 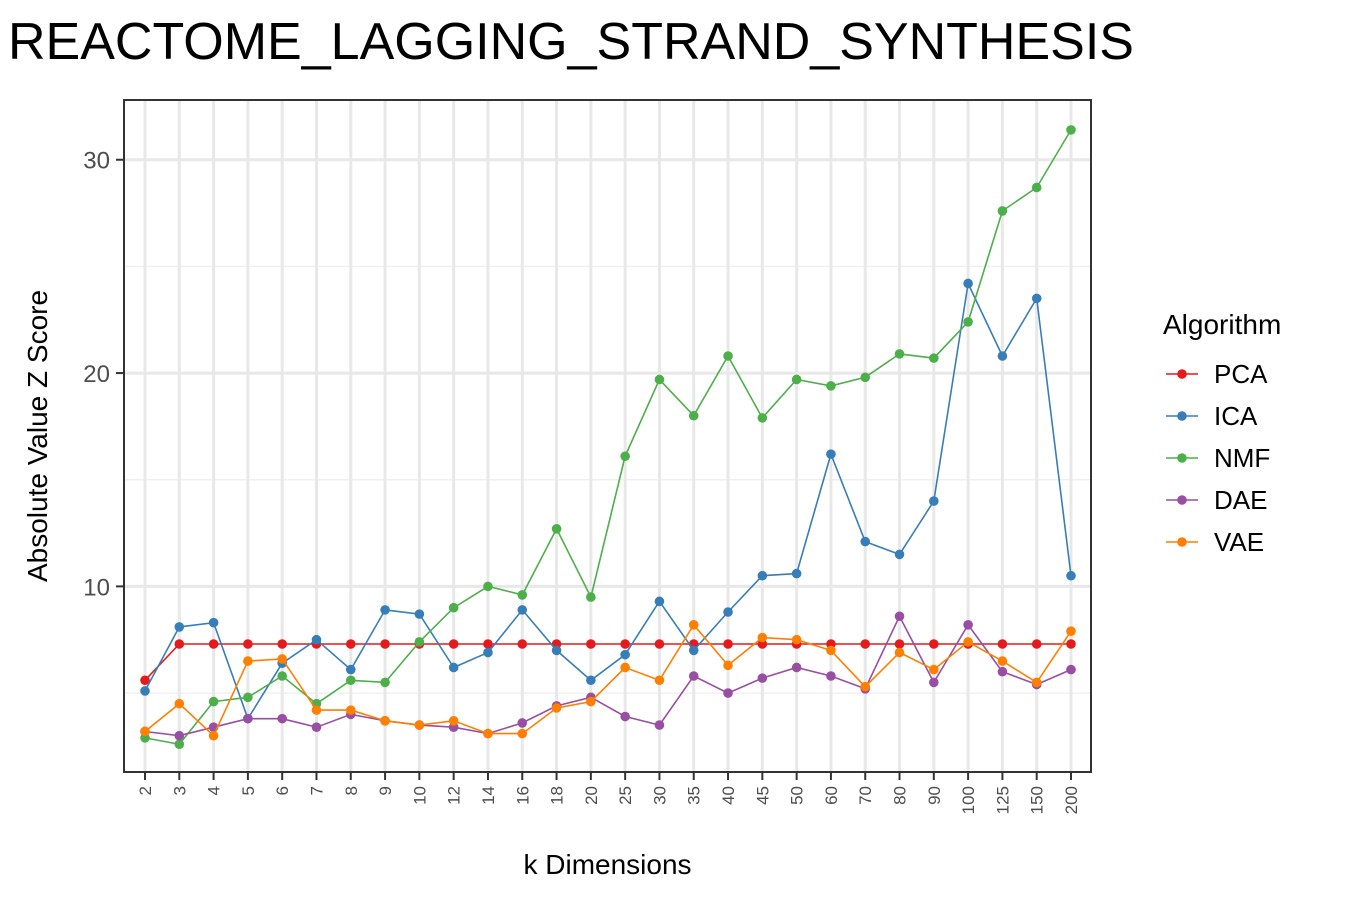 I want to click on x-tick-label: 2, so click(x=145, y=790).